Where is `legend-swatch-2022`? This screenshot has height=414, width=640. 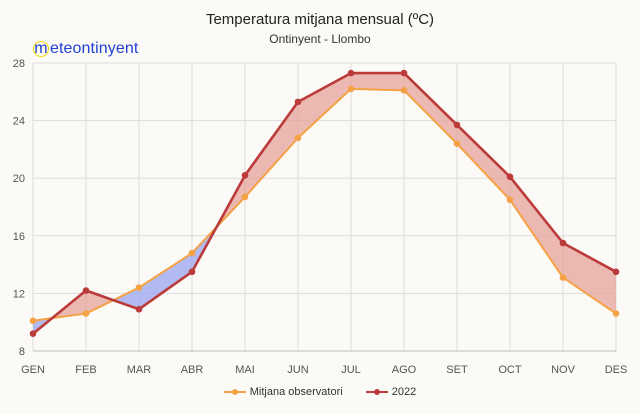 legend-swatch-2022 is located at coordinates (376, 392).